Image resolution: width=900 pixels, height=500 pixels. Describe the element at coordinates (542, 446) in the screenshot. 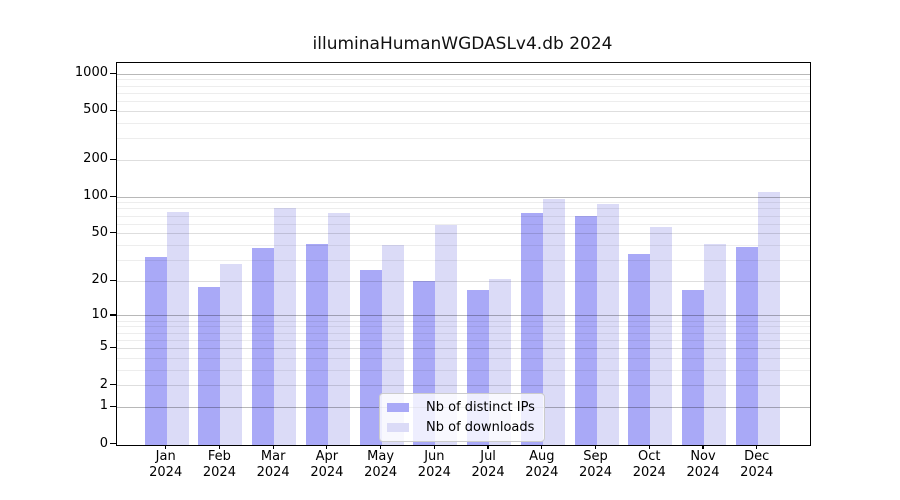

I see `x-tick-aug` at that location.